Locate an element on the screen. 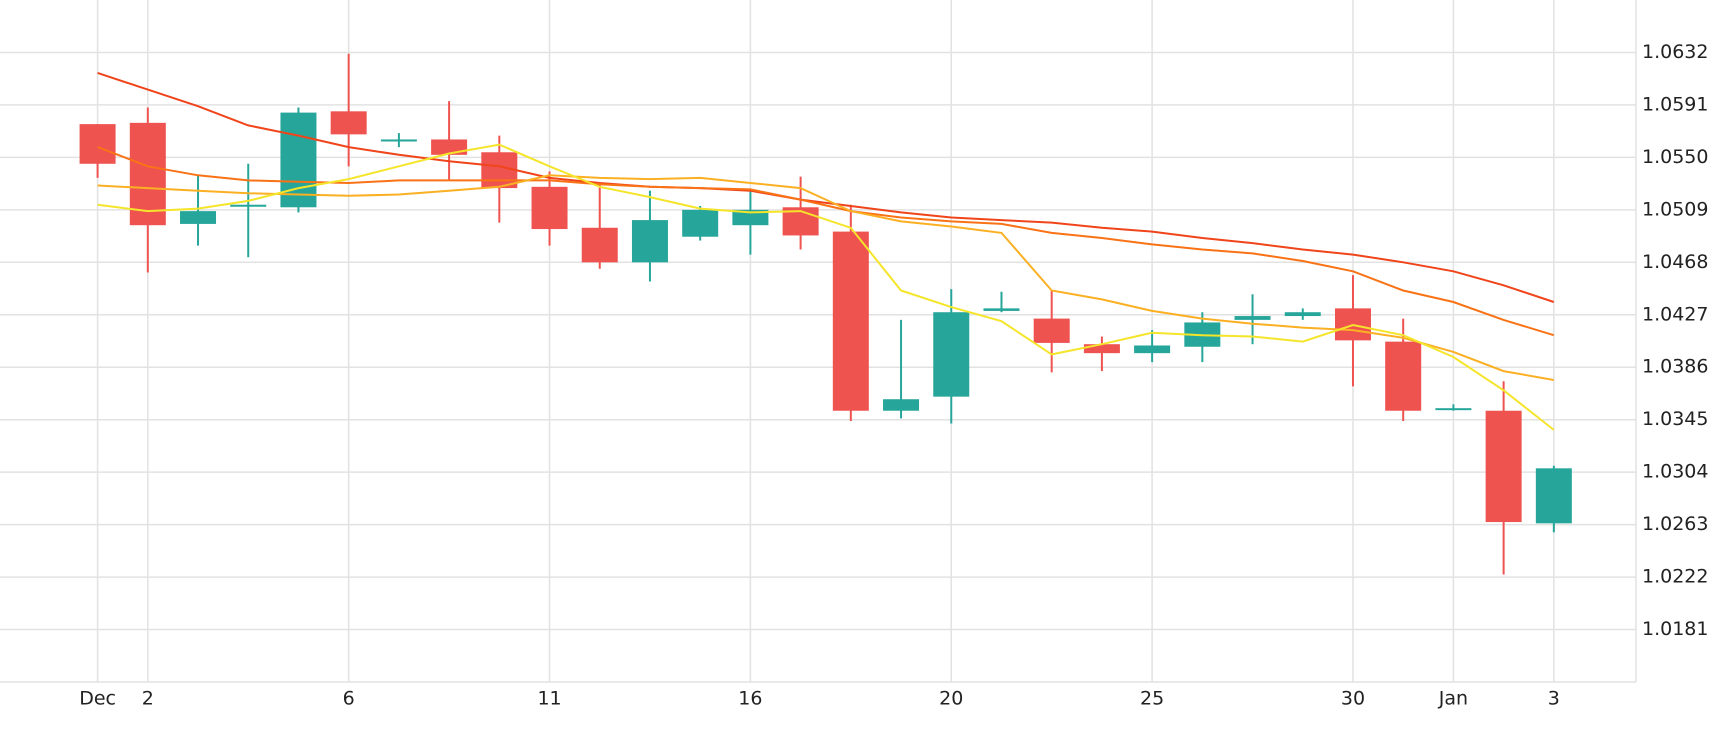 The height and width of the screenshot is (730, 1730). y-tick-label: 1.0509 is located at coordinates (1675, 209).